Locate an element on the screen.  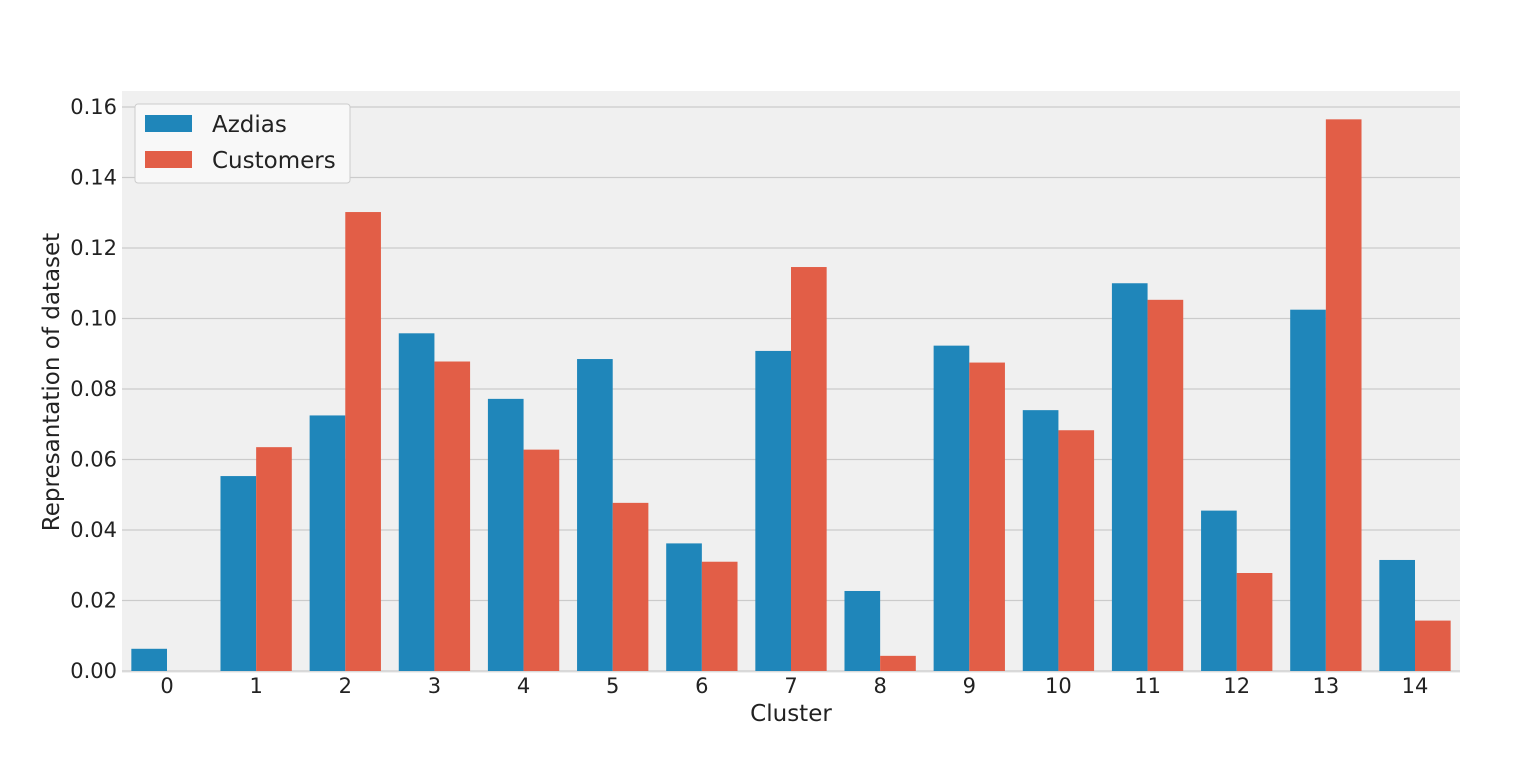
x-tick-label: 6 is located at coordinates (701, 686).